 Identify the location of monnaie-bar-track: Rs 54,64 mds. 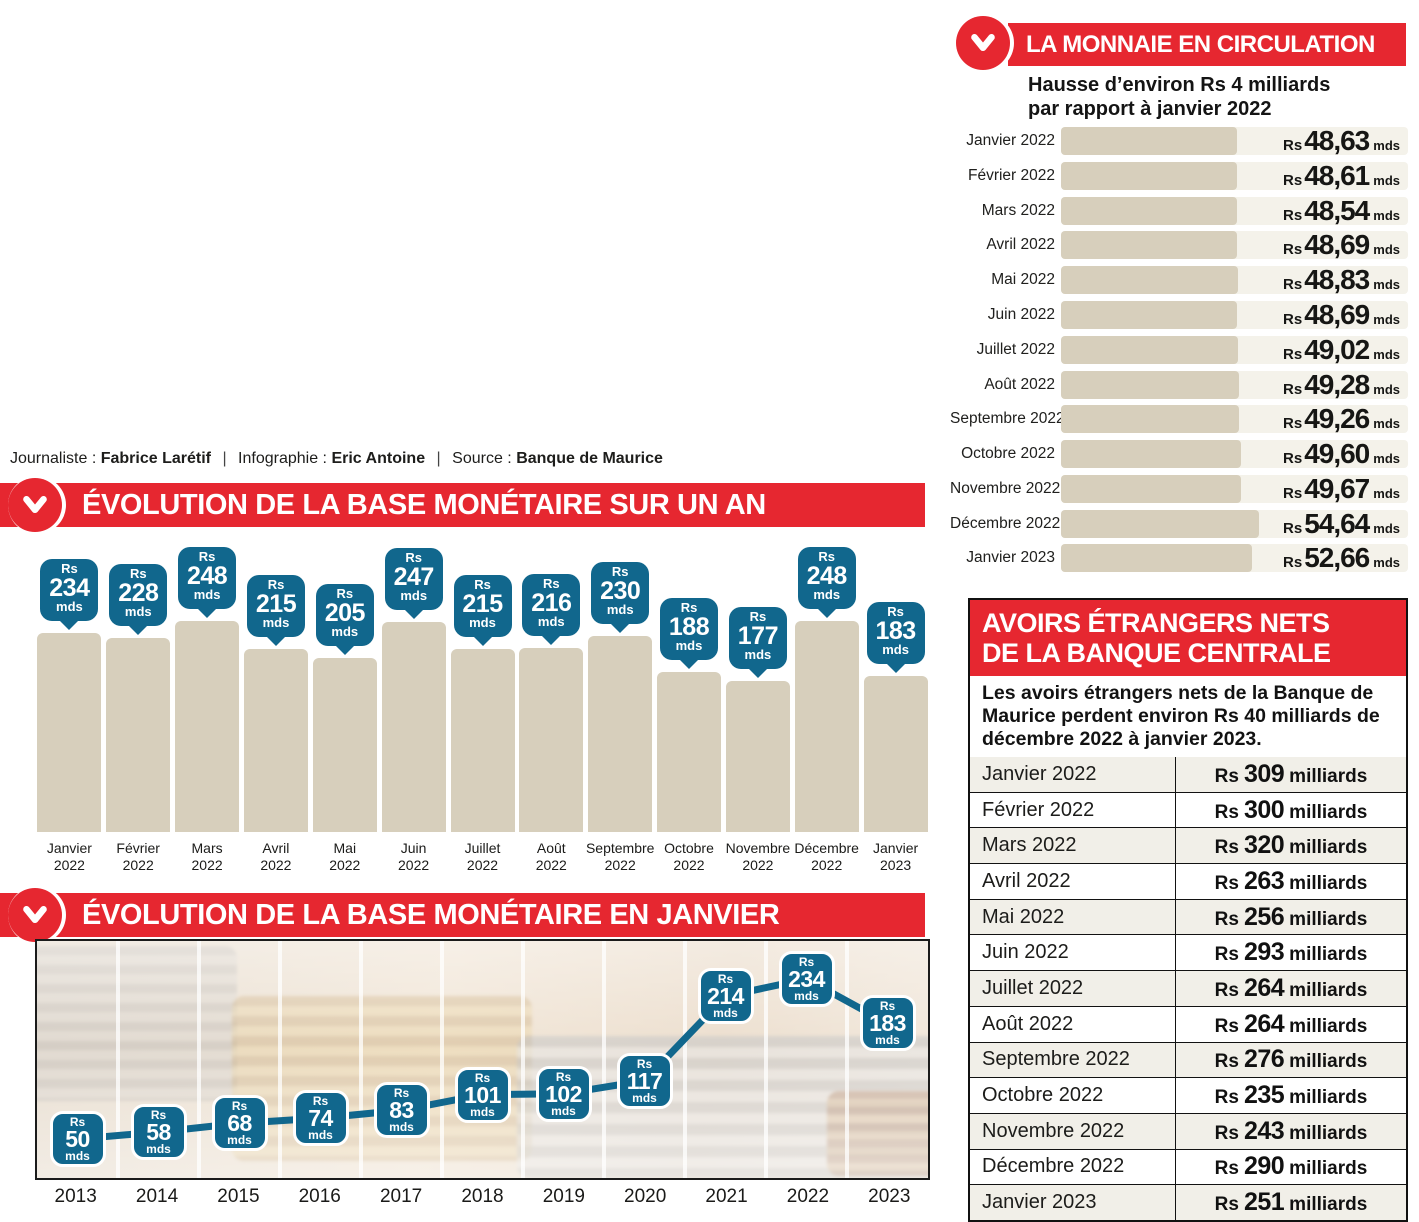
(1234, 523).